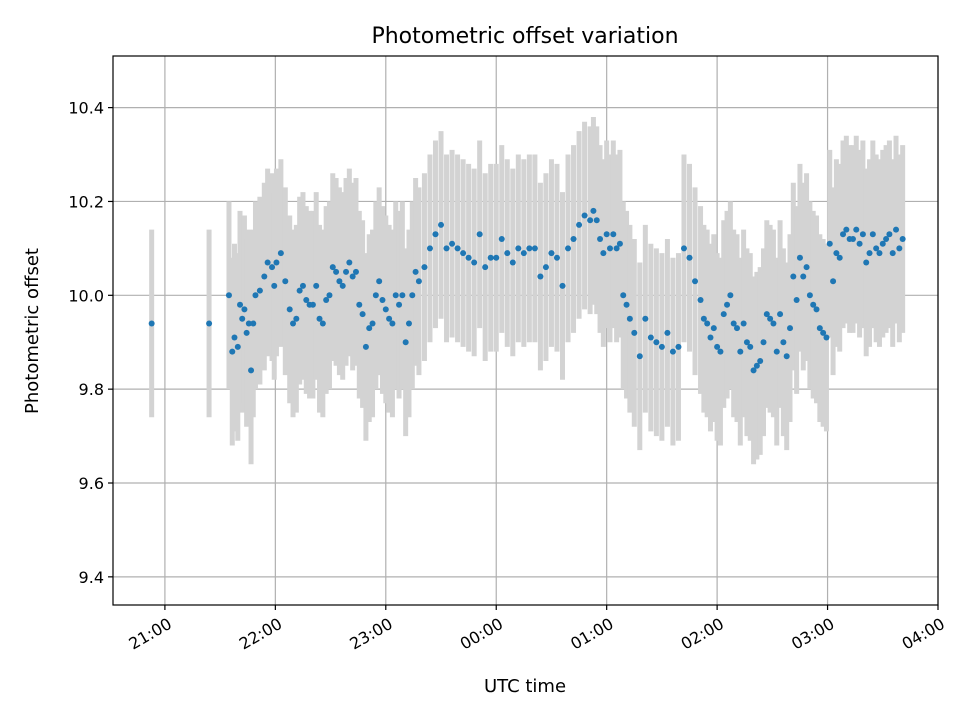 This screenshot has width=960, height=720. Describe the element at coordinates (86, 295) in the screenshot. I see `y-tick-label: 10.0` at that location.